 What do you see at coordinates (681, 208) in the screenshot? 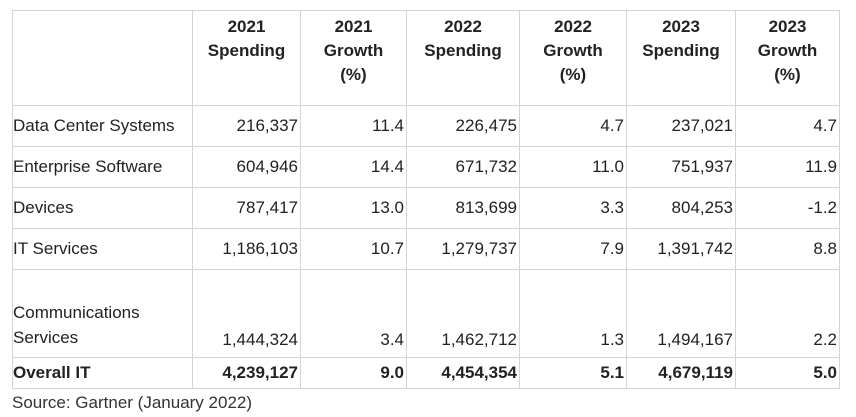
I see `spending-2023-cell: 804,253` at bounding box center [681, 208].